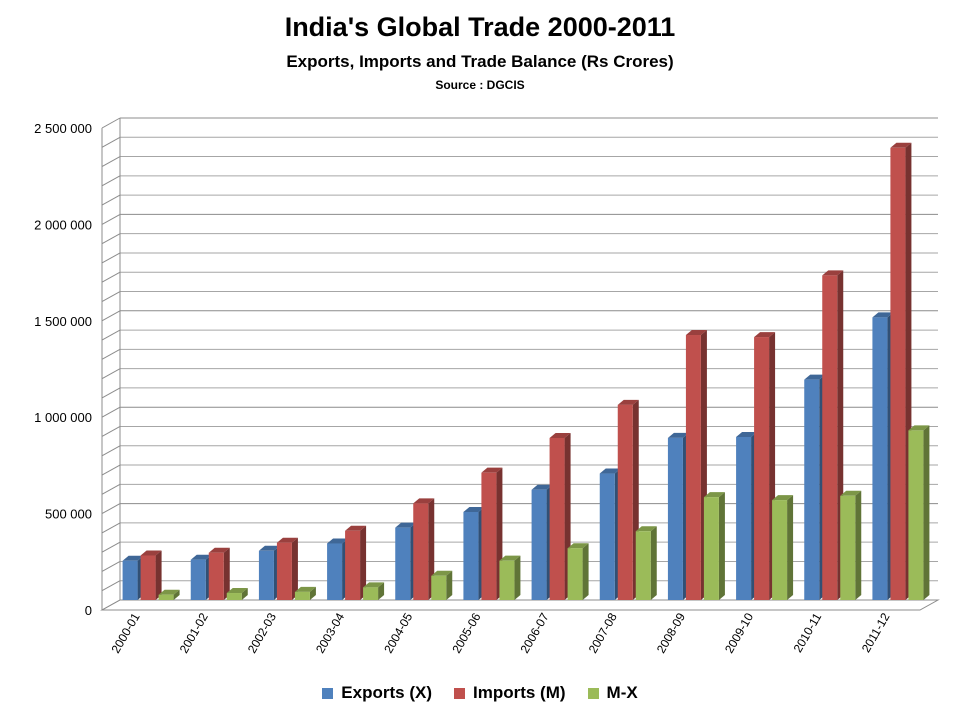 The height and width of the screenshot is (720, 960). Describe the element at coordinates (671, 632) in the screenshot. I see `x-tick-label: 2008-09` at that location.